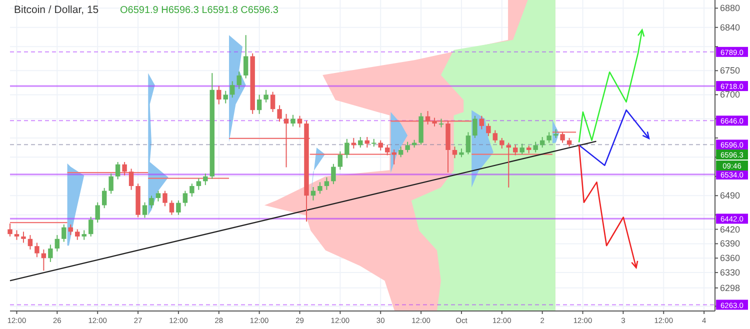 This screenshot has height=329, width=750. I want to click on y-tick-label: 6490, so click(730, 195).